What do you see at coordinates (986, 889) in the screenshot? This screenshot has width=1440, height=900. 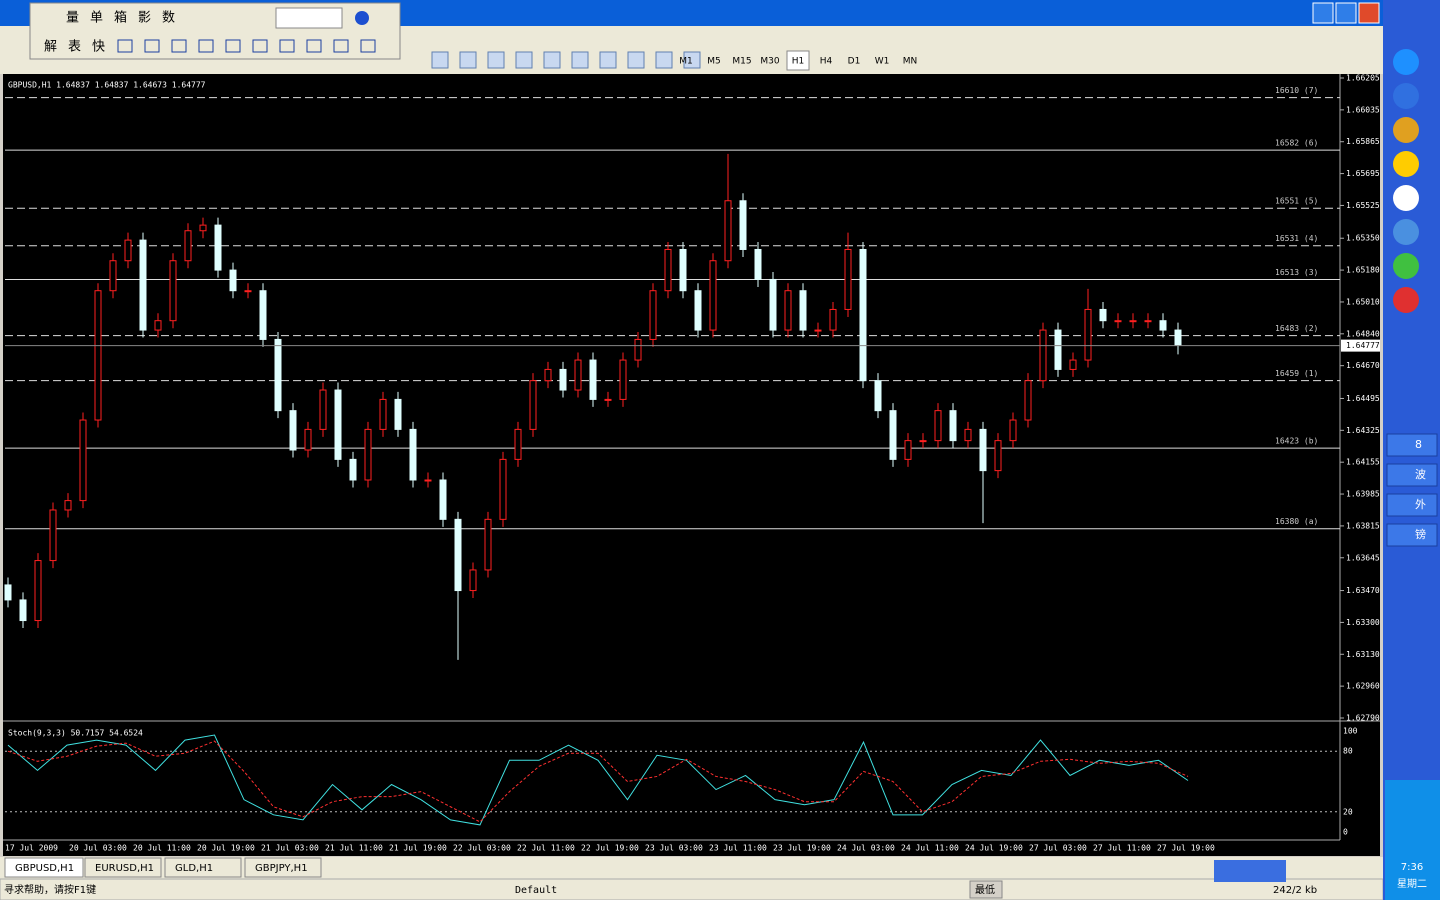 I see `mode-box` at bounding box center [986, 889].